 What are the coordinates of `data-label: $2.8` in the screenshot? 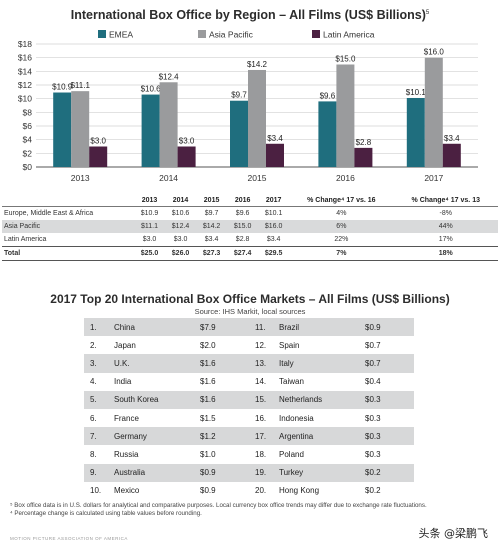 It's located at (364, 142).